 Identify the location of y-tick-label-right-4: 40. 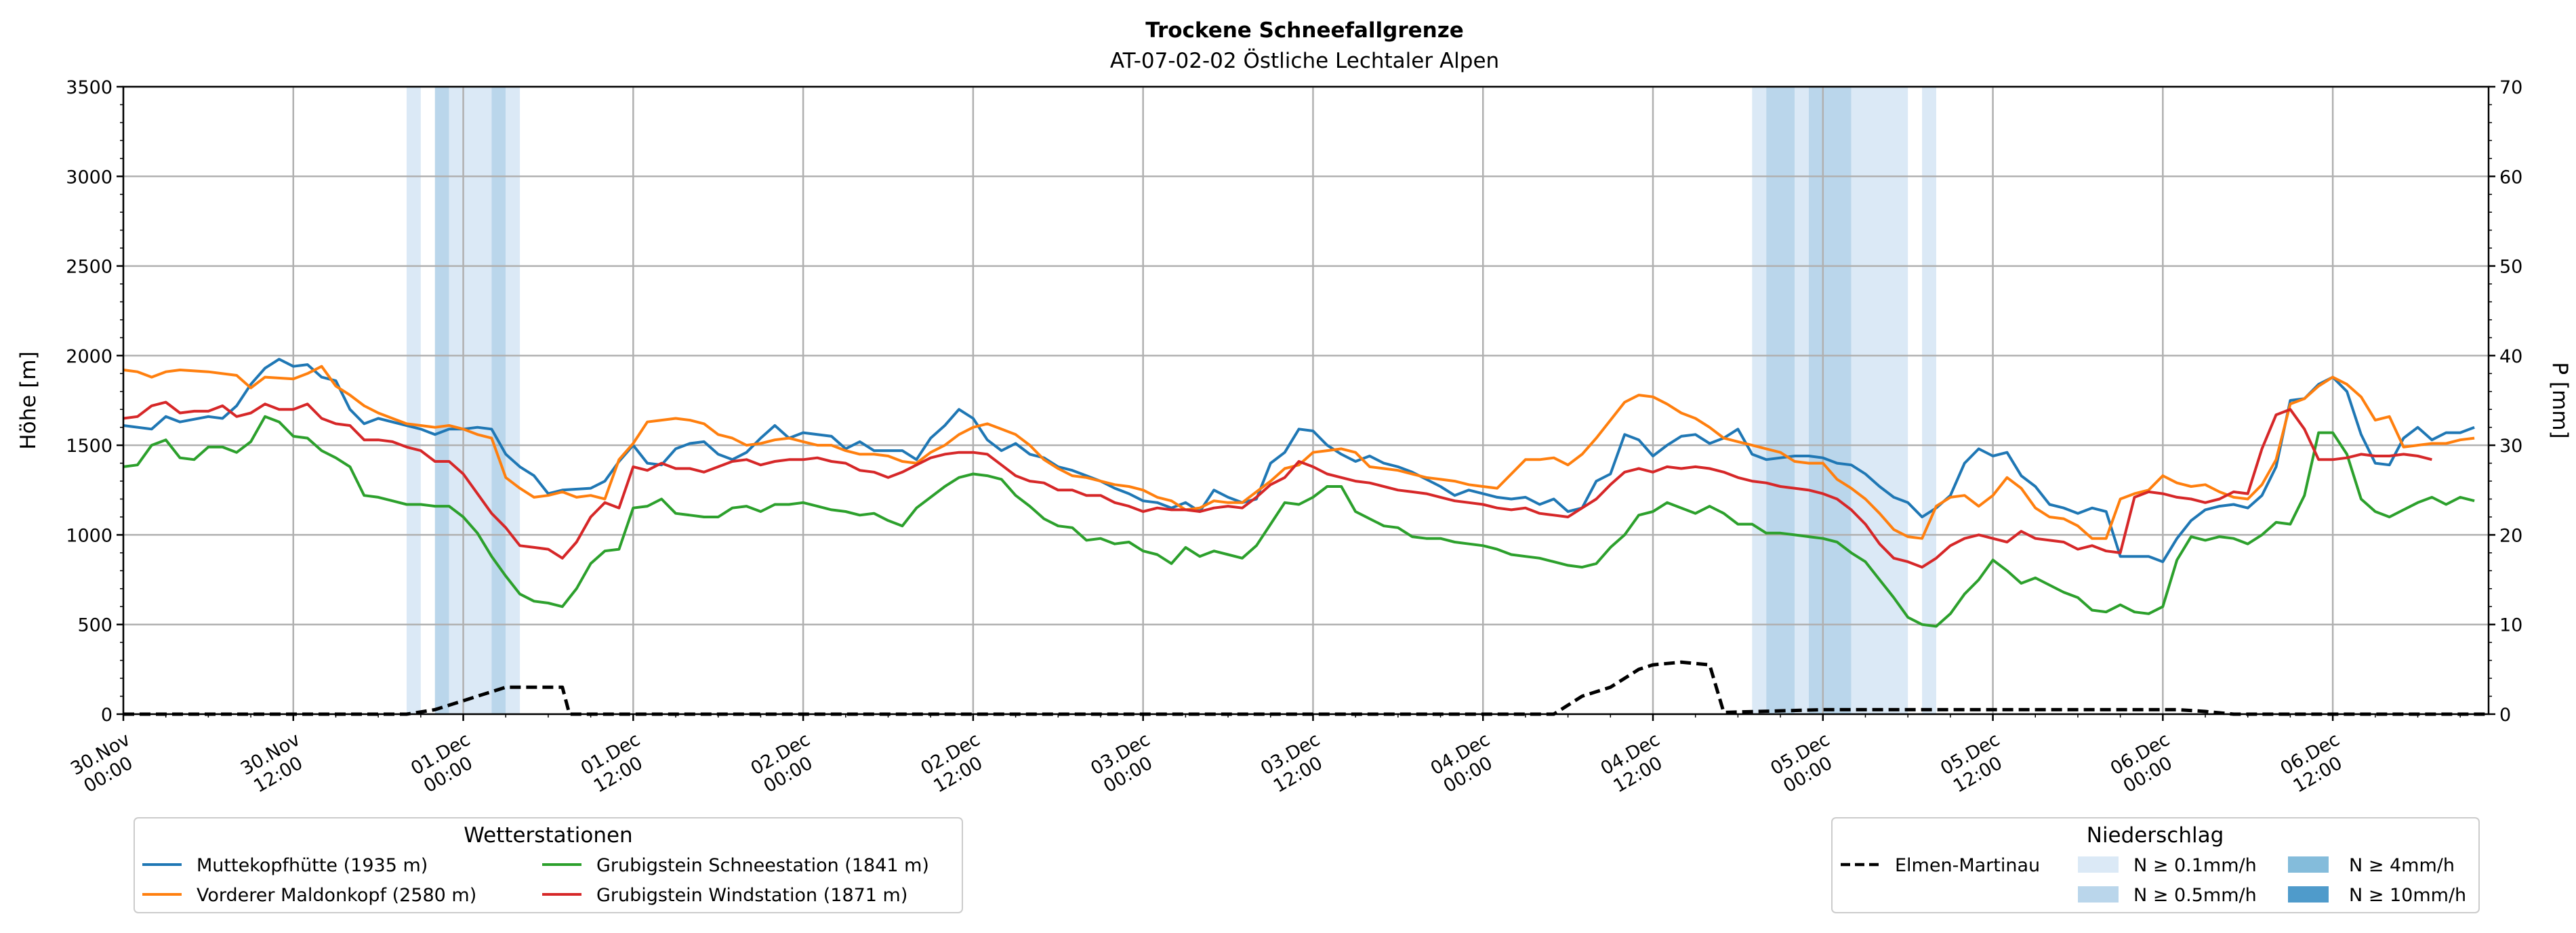
(2510, 356).